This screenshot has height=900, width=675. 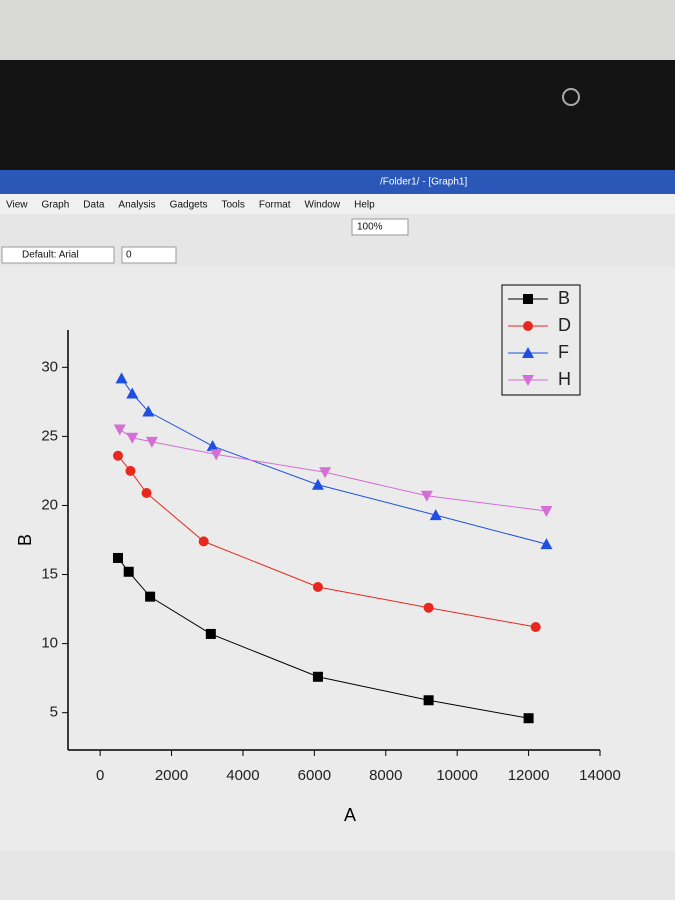 What do you see at coordinates (136, 205) in the screenshot?
I see `menu-item: Analysis` at bounding box center [136, 205].